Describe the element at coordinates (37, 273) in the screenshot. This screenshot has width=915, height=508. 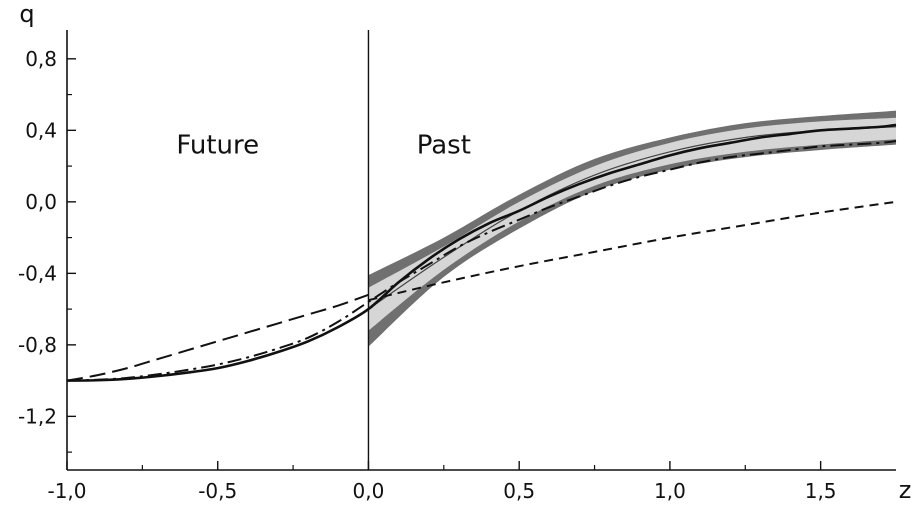
I see `y-tick-label: -0,4` at that location.